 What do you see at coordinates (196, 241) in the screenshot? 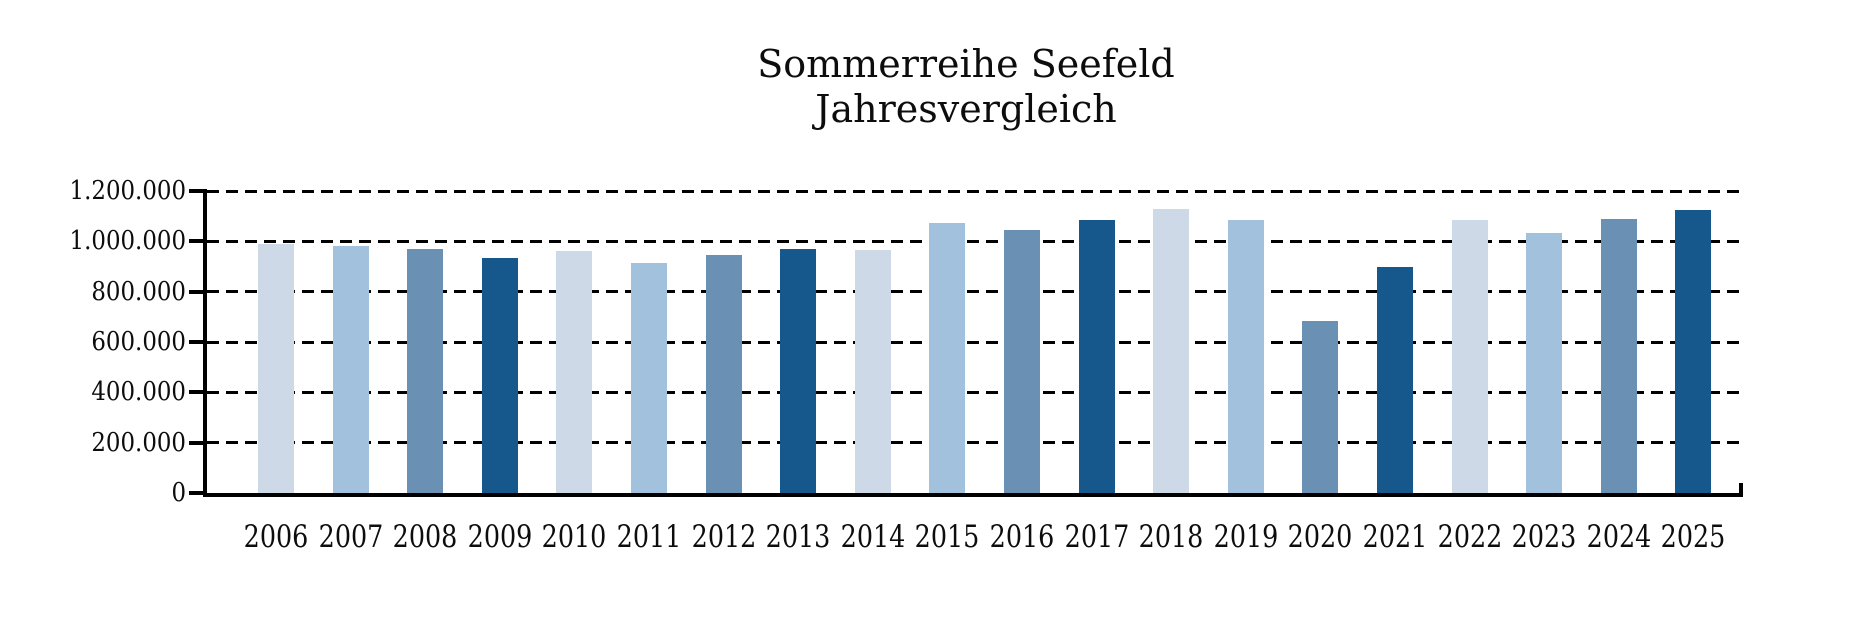
I see `y-tick-1.000.000` at bounding box center [196, 241].